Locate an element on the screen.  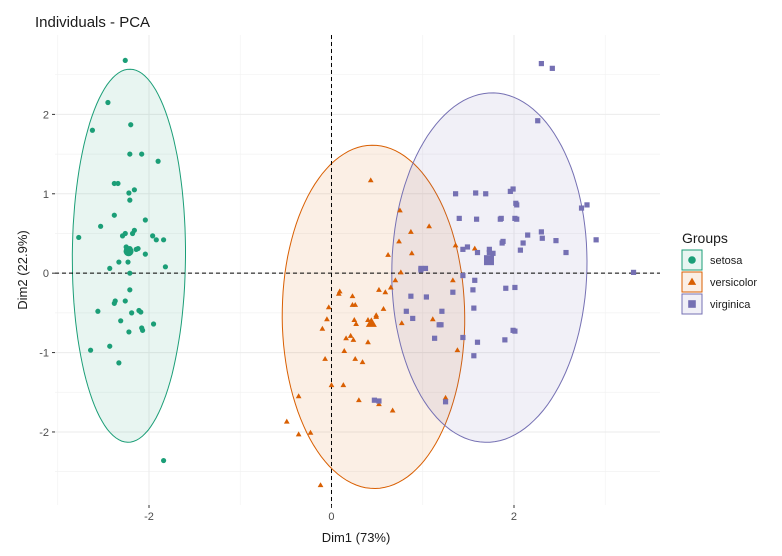
x-tick-label: 2 is located at coordinates (514, 517).